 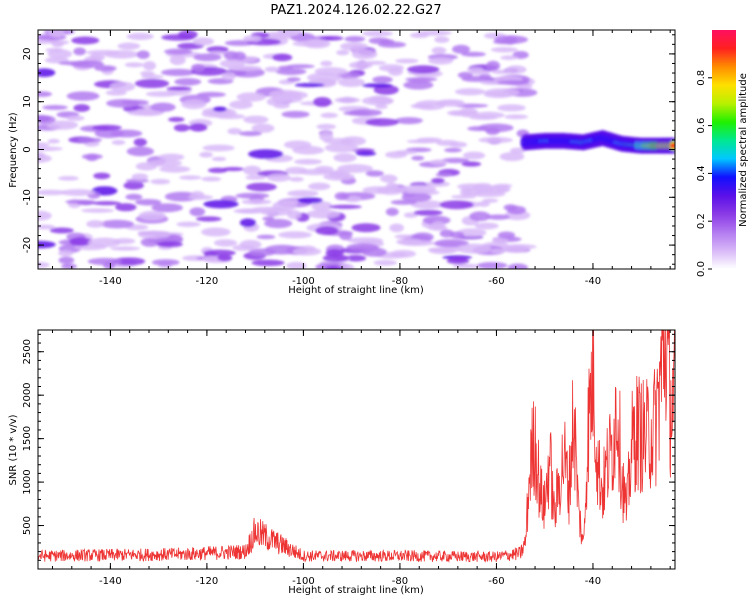 I want to click on spectrogram-y-label: Frequency (Hz), so click(x=13, y=150).